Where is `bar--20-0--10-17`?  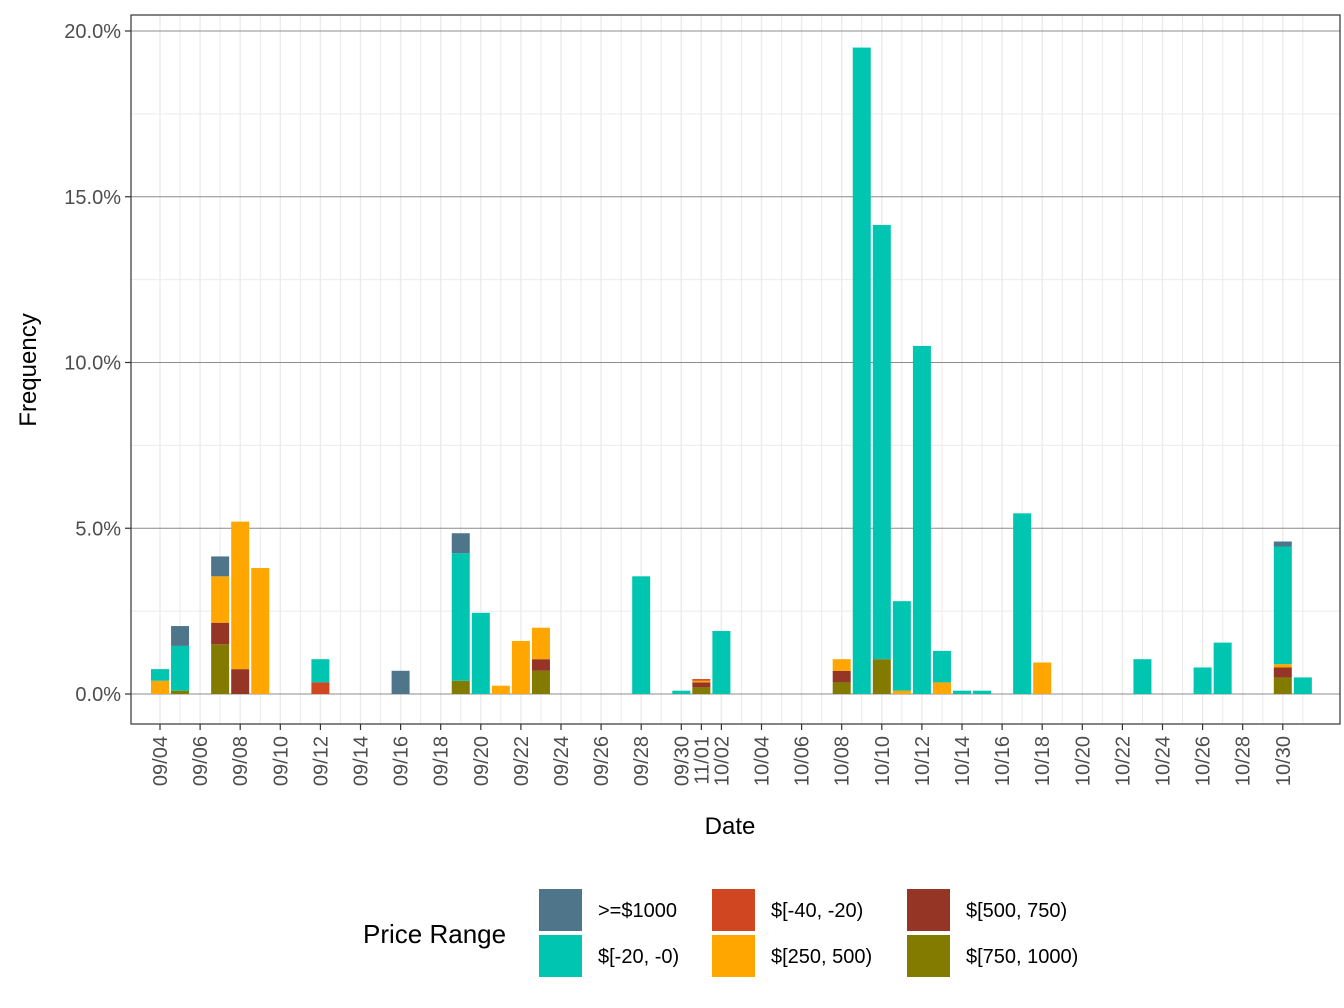 bar--20-0--10-17 is located at coordinates (1022, 603).